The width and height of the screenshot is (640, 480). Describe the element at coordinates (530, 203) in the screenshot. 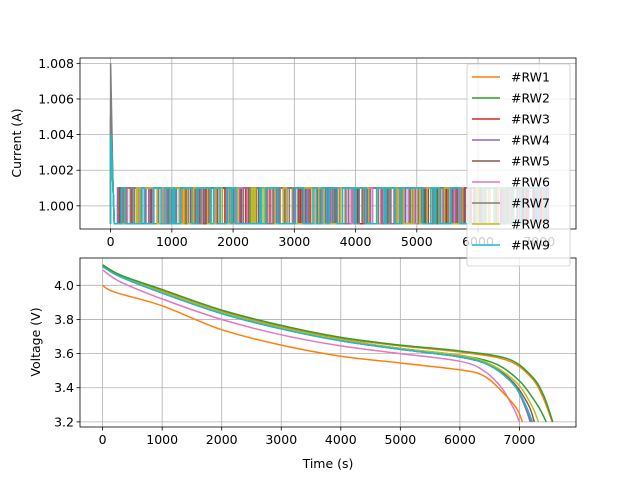

I see `legend-label-7: #RW7` at that location.